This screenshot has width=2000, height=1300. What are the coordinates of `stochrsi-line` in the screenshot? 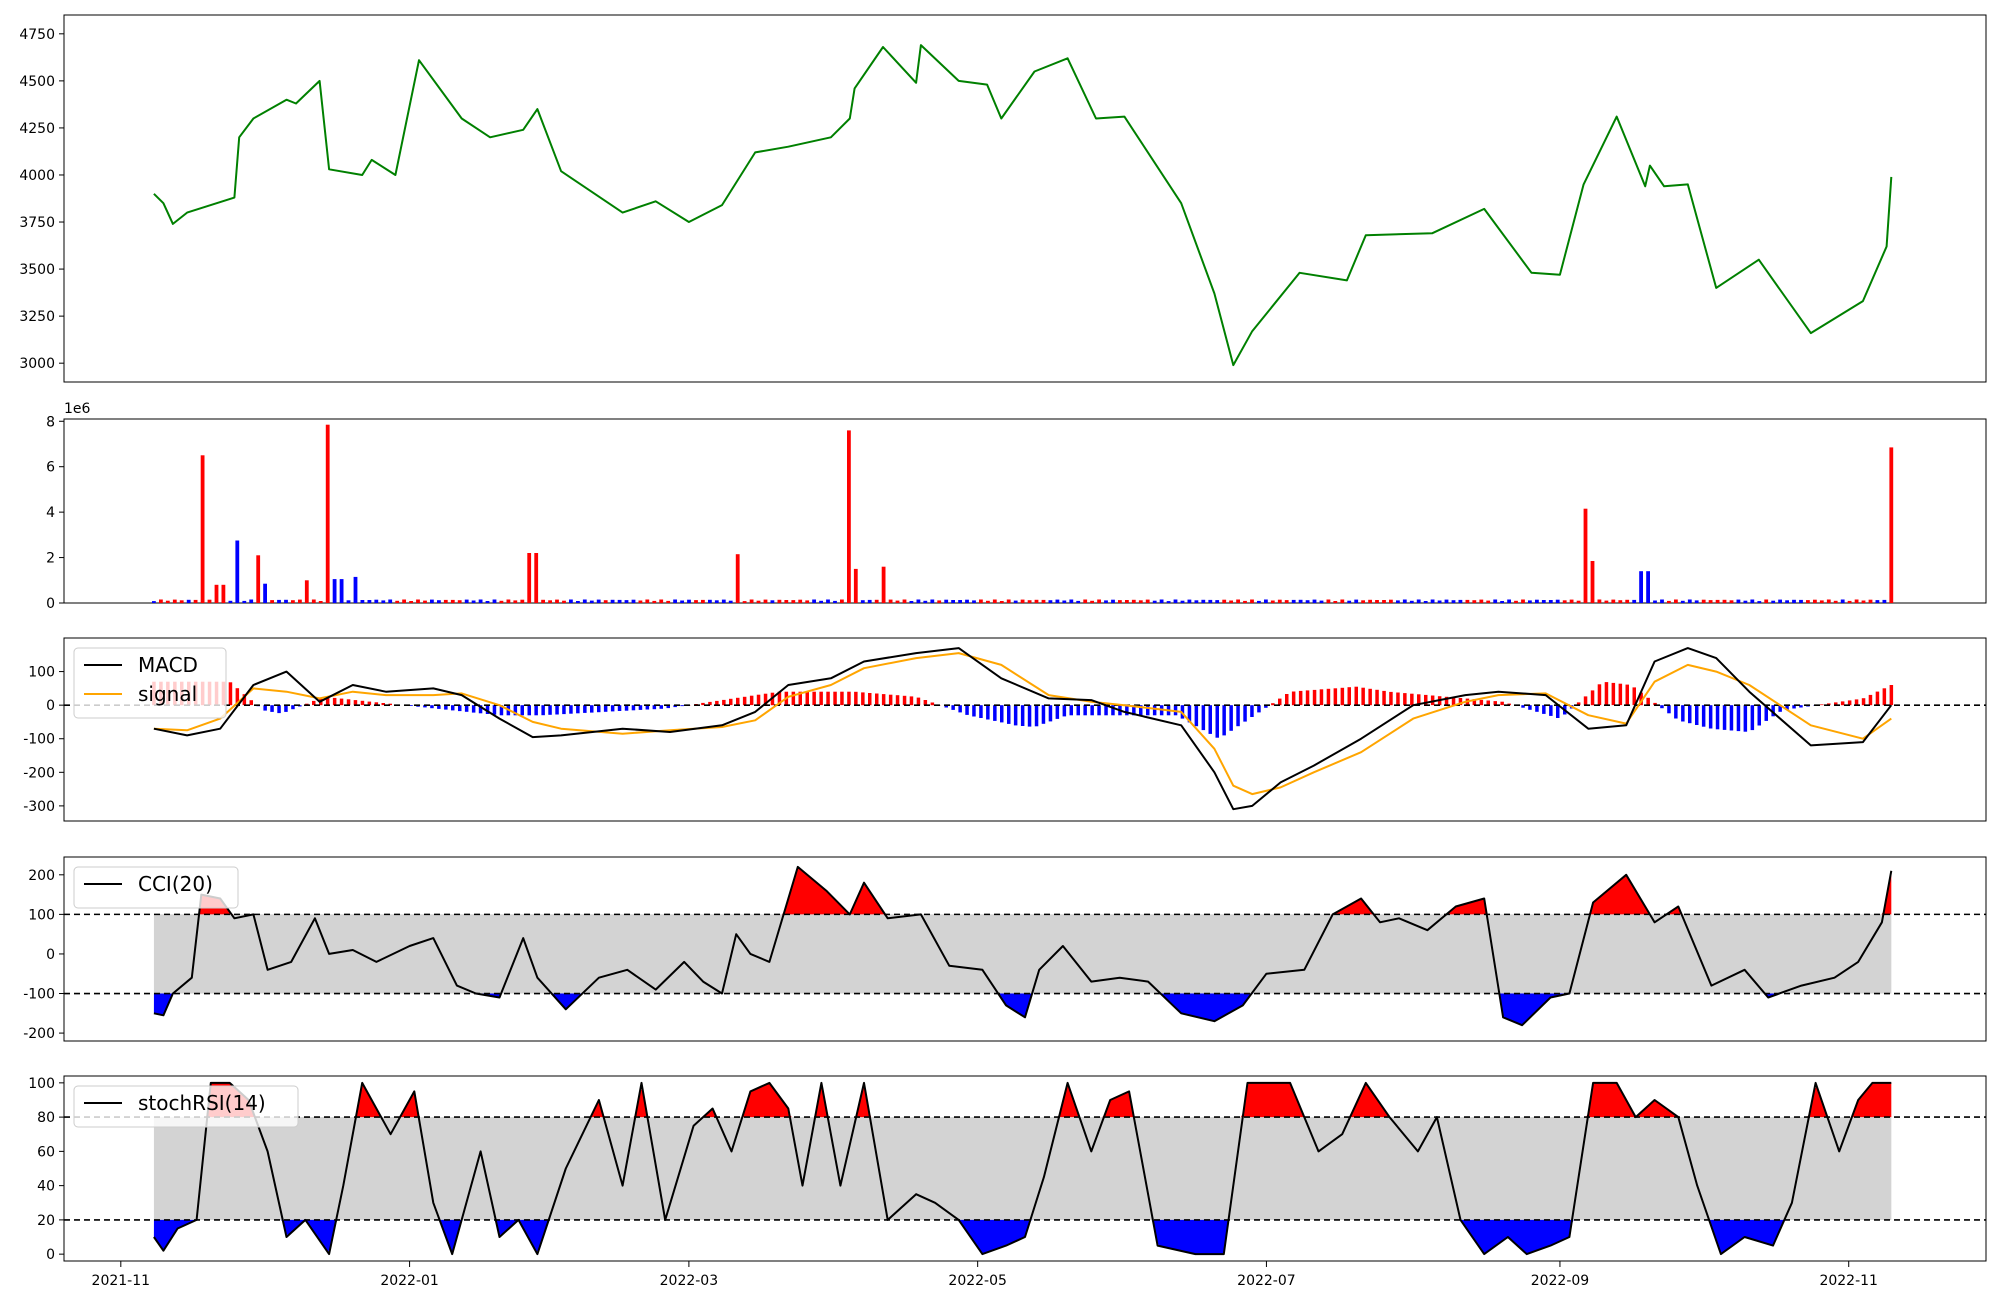 It's located at (1022, 1168).